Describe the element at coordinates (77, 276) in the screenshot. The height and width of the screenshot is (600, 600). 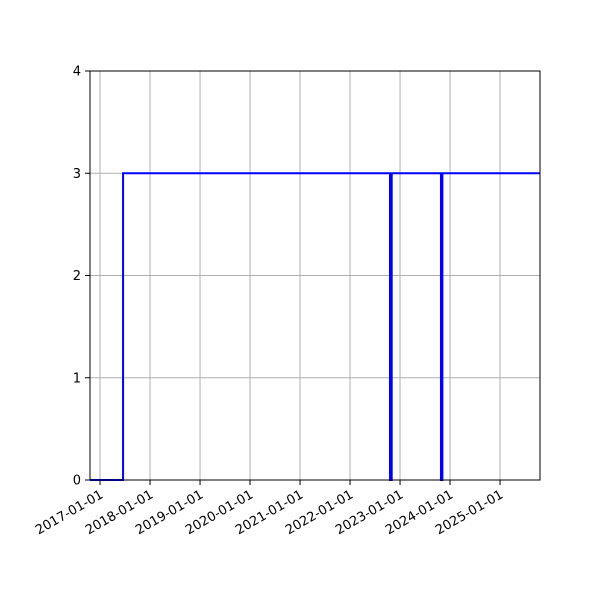
I see `y-tick-label: 2` at that location.